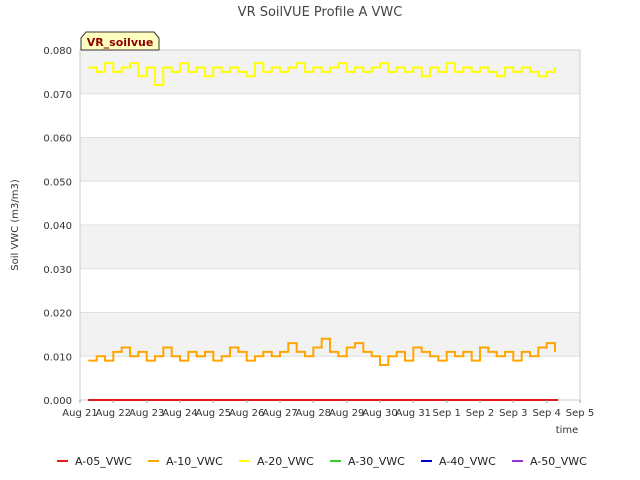 Image resolution: width=640 pixels, height=480 pixels. I want to click on x-tick-label: Aug 28, so click(313, 413).